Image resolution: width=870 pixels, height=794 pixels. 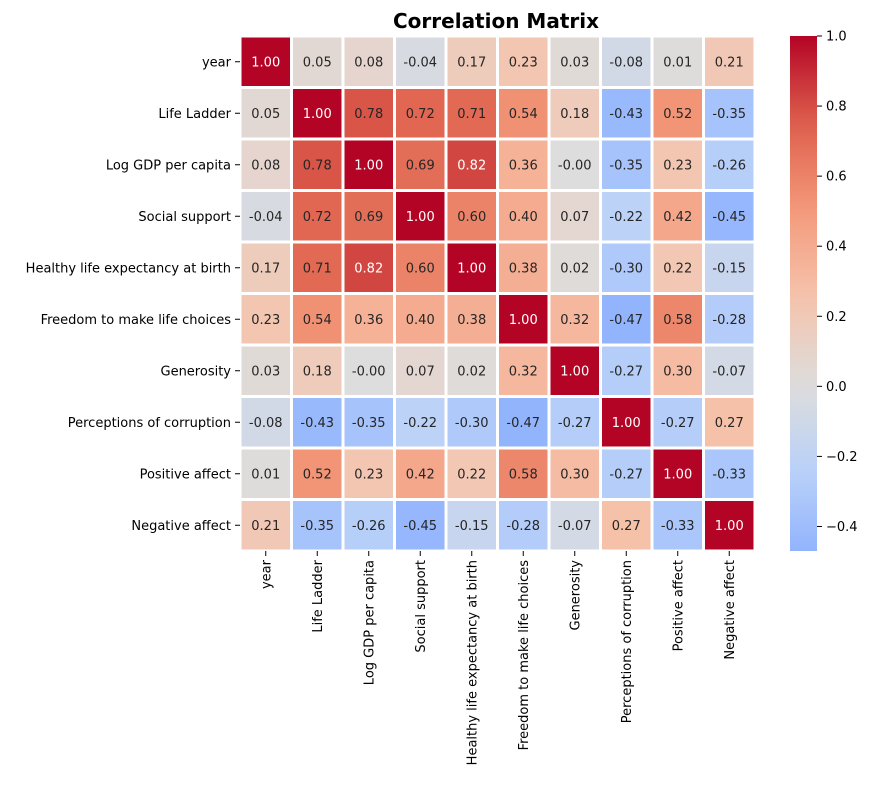 I want to click on x-tick-label: Freedom to make life choices, so click(x=524, y=655).